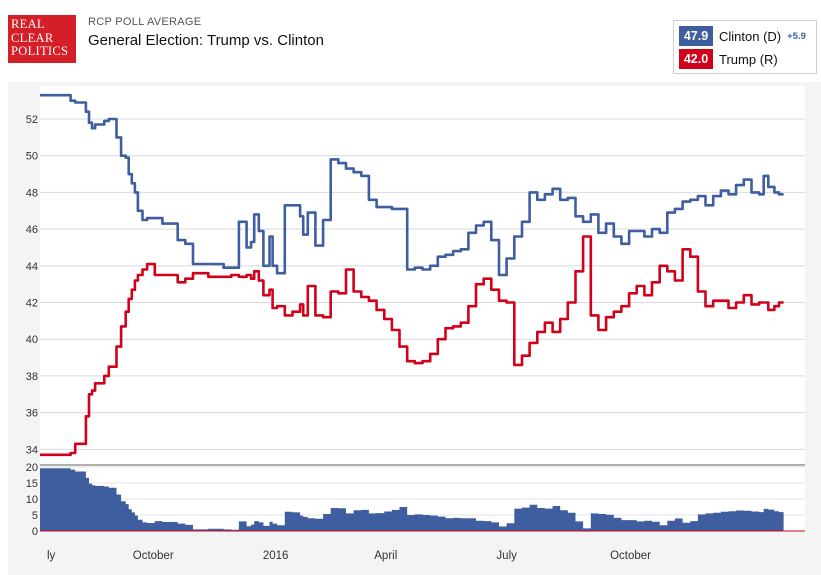 Image resolution: width=821 pixels, height=575 pixels. What do you see at coordinates (153, 556) in the screenshot?
I see `x-tick-label-1: October` at bounding box center [153, 556].